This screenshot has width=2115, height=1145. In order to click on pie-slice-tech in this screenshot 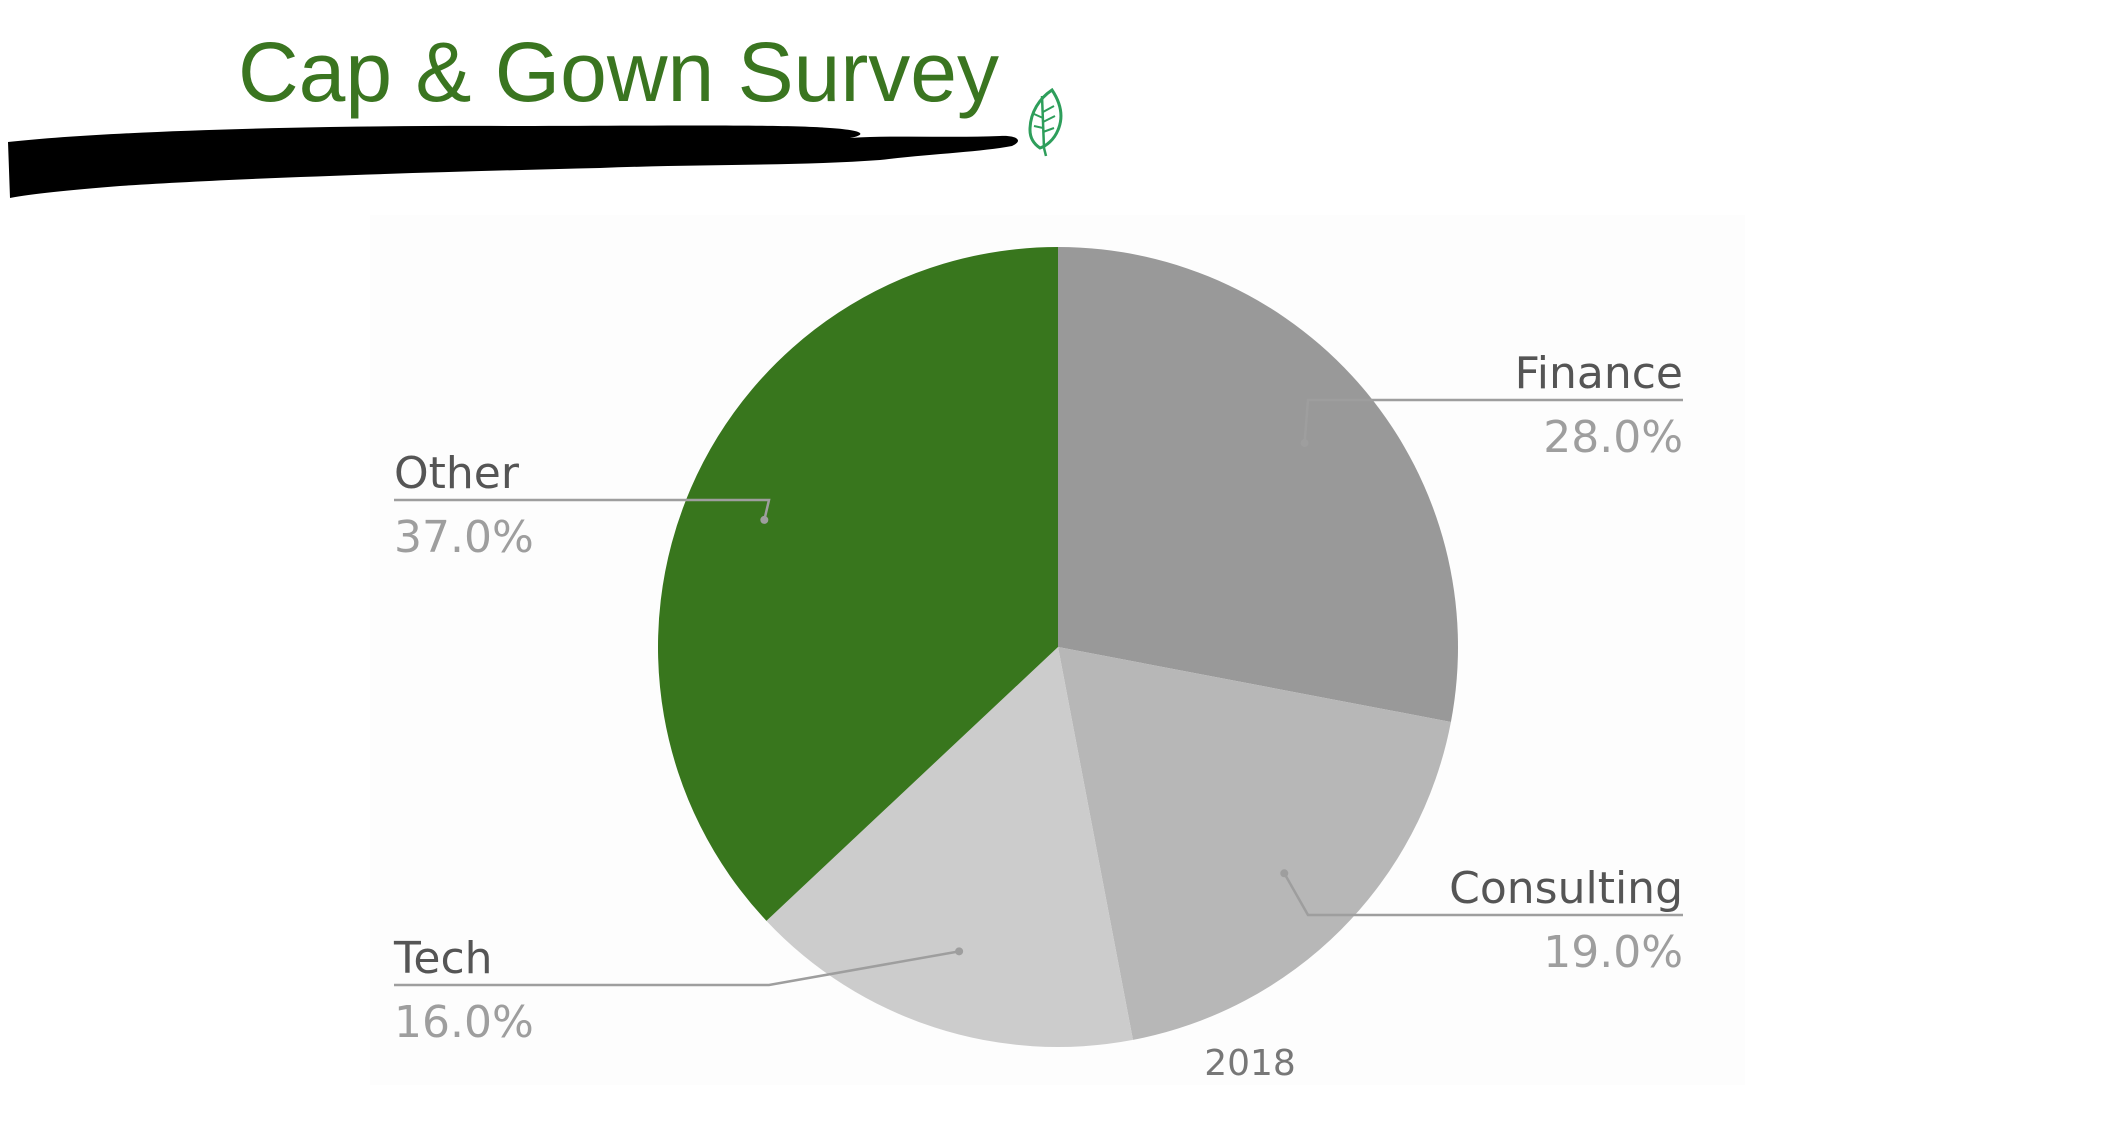, I will do `click(949, 847)`.